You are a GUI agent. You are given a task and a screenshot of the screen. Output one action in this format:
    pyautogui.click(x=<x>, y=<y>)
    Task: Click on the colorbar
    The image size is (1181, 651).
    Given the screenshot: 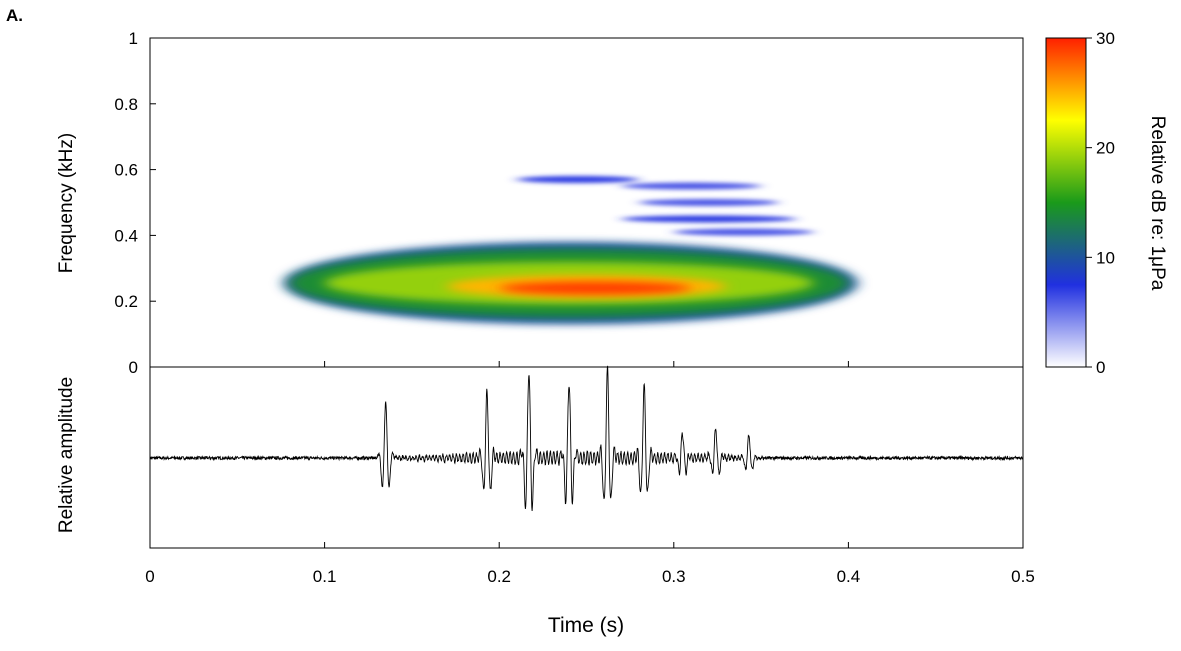 What is the action you would take?
    pyautogui.click(x=1066, y=202)
    